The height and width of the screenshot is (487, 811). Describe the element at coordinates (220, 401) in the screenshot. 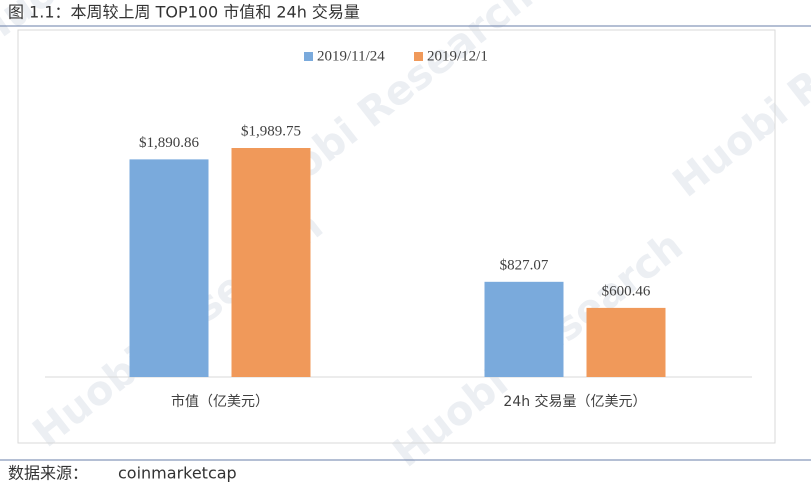

I see `x-tick-label: 市值（亿美元）` at that location.